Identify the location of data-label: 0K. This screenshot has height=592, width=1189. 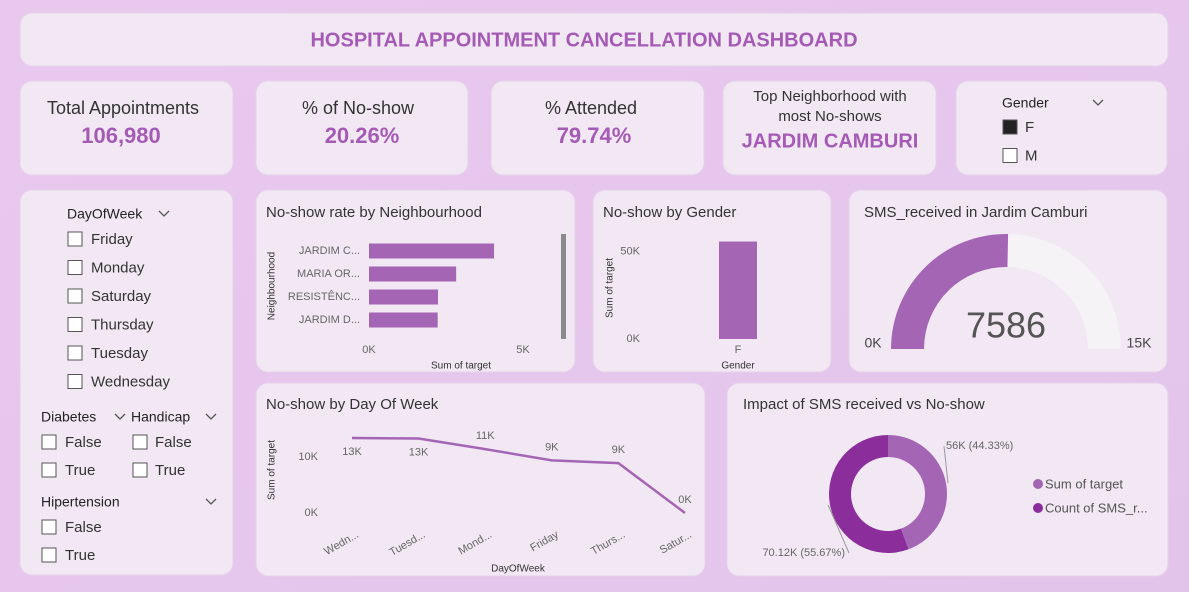
(685, 500).